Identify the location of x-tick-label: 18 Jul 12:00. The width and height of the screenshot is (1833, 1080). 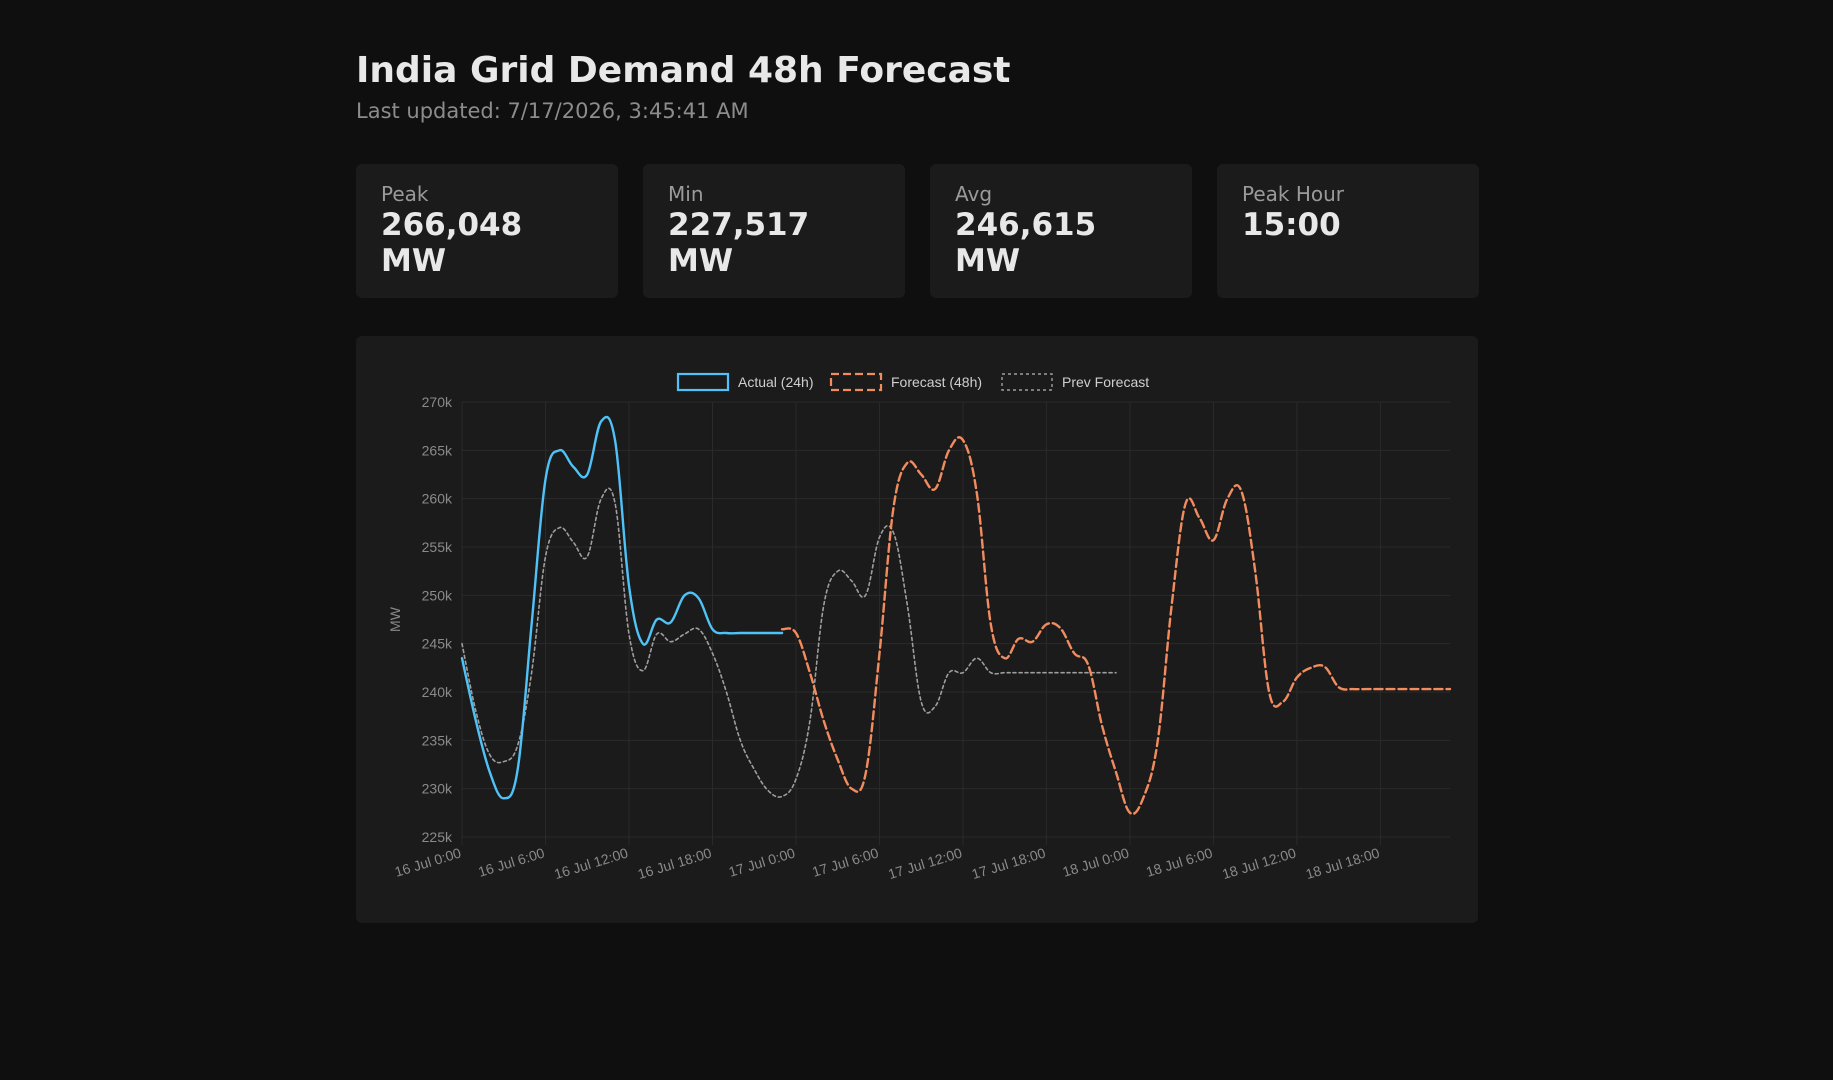
(1259, 864).